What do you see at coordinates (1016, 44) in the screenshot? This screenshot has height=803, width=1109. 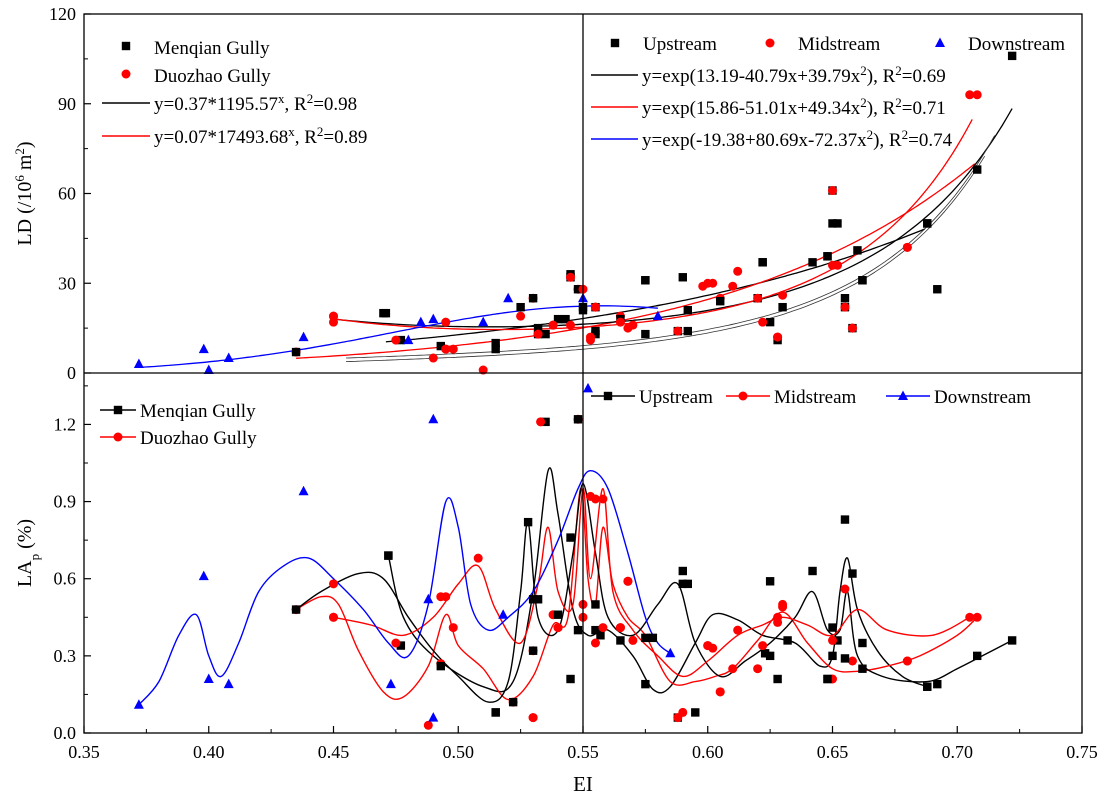 I see `legend-label-downstream: Downstream` at bounding box center [1016, 44].